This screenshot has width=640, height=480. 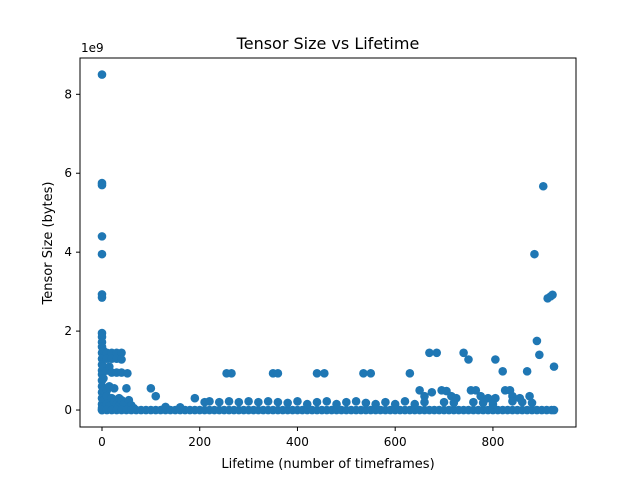 What do you see at coordinates (199, 442) in the screenshot?
I see `x-tick-label: 200` at bounding box center [199, 442].